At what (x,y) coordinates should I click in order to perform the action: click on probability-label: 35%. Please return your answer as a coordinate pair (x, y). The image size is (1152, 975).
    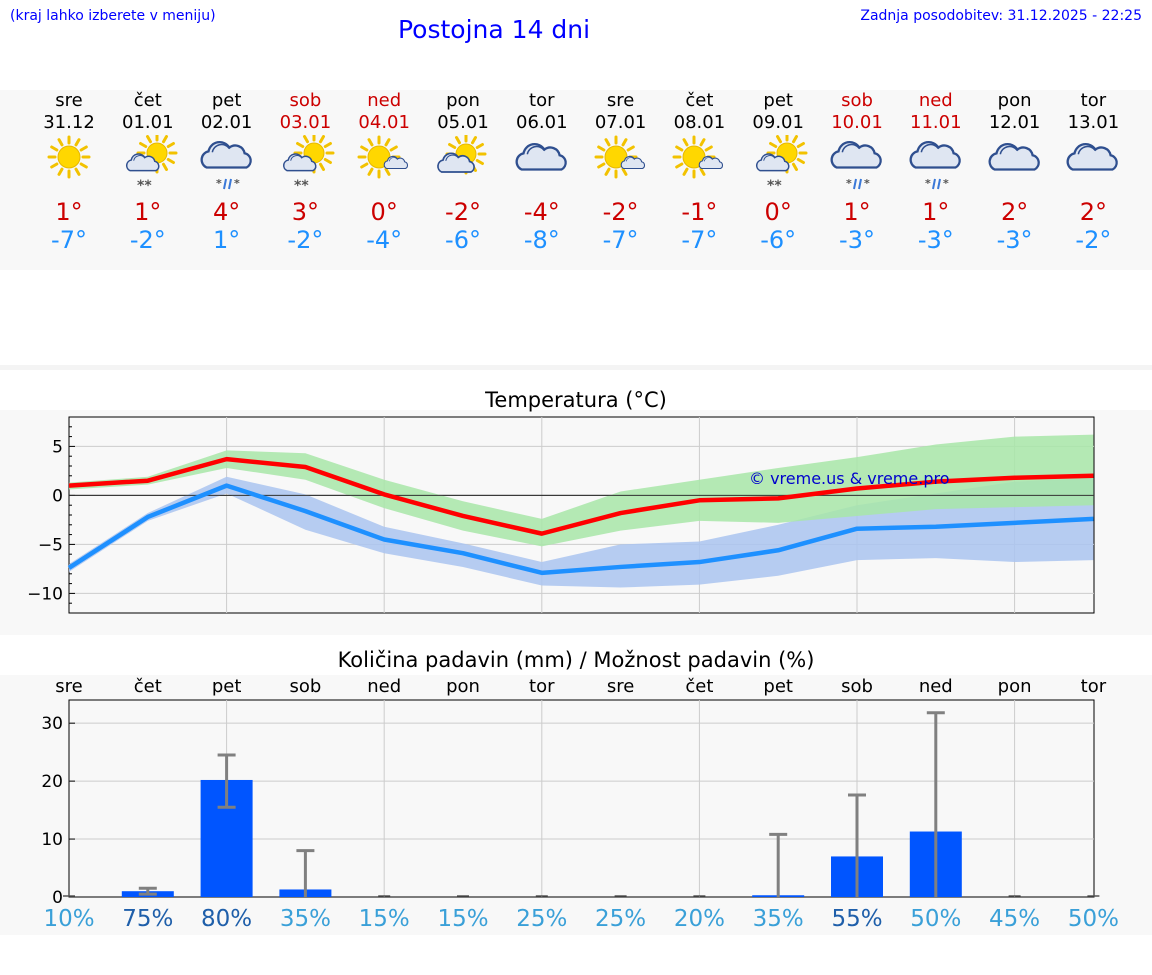
    Looking at the image, I should click on (305, 919).